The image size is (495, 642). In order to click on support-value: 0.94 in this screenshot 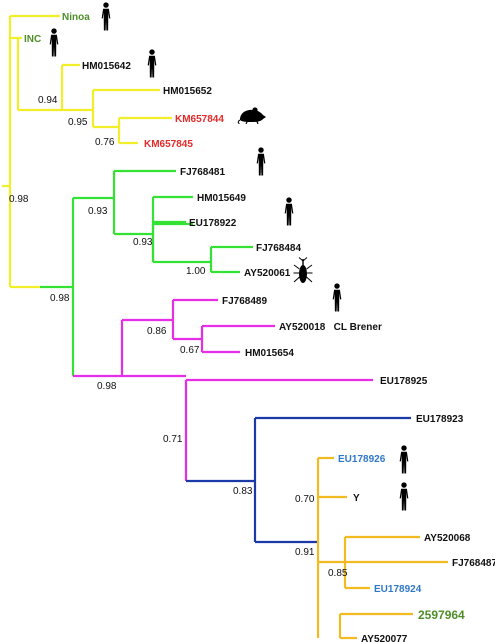, I will do `click(48, 100)`.